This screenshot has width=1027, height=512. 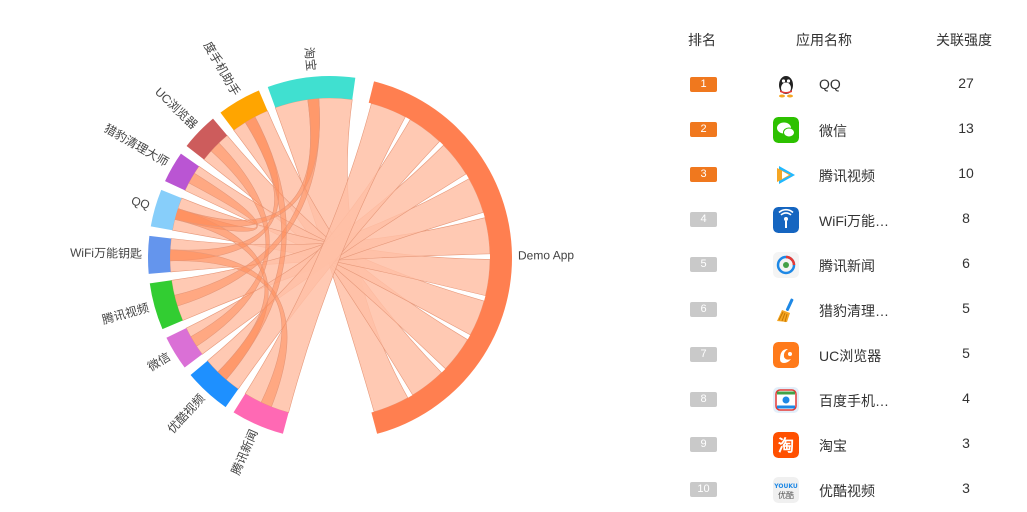 What do you see at coordinates (137, 144) in the screenshot?
I see `node-label: 猎豹清理大师` at bounding box center [137, 144].